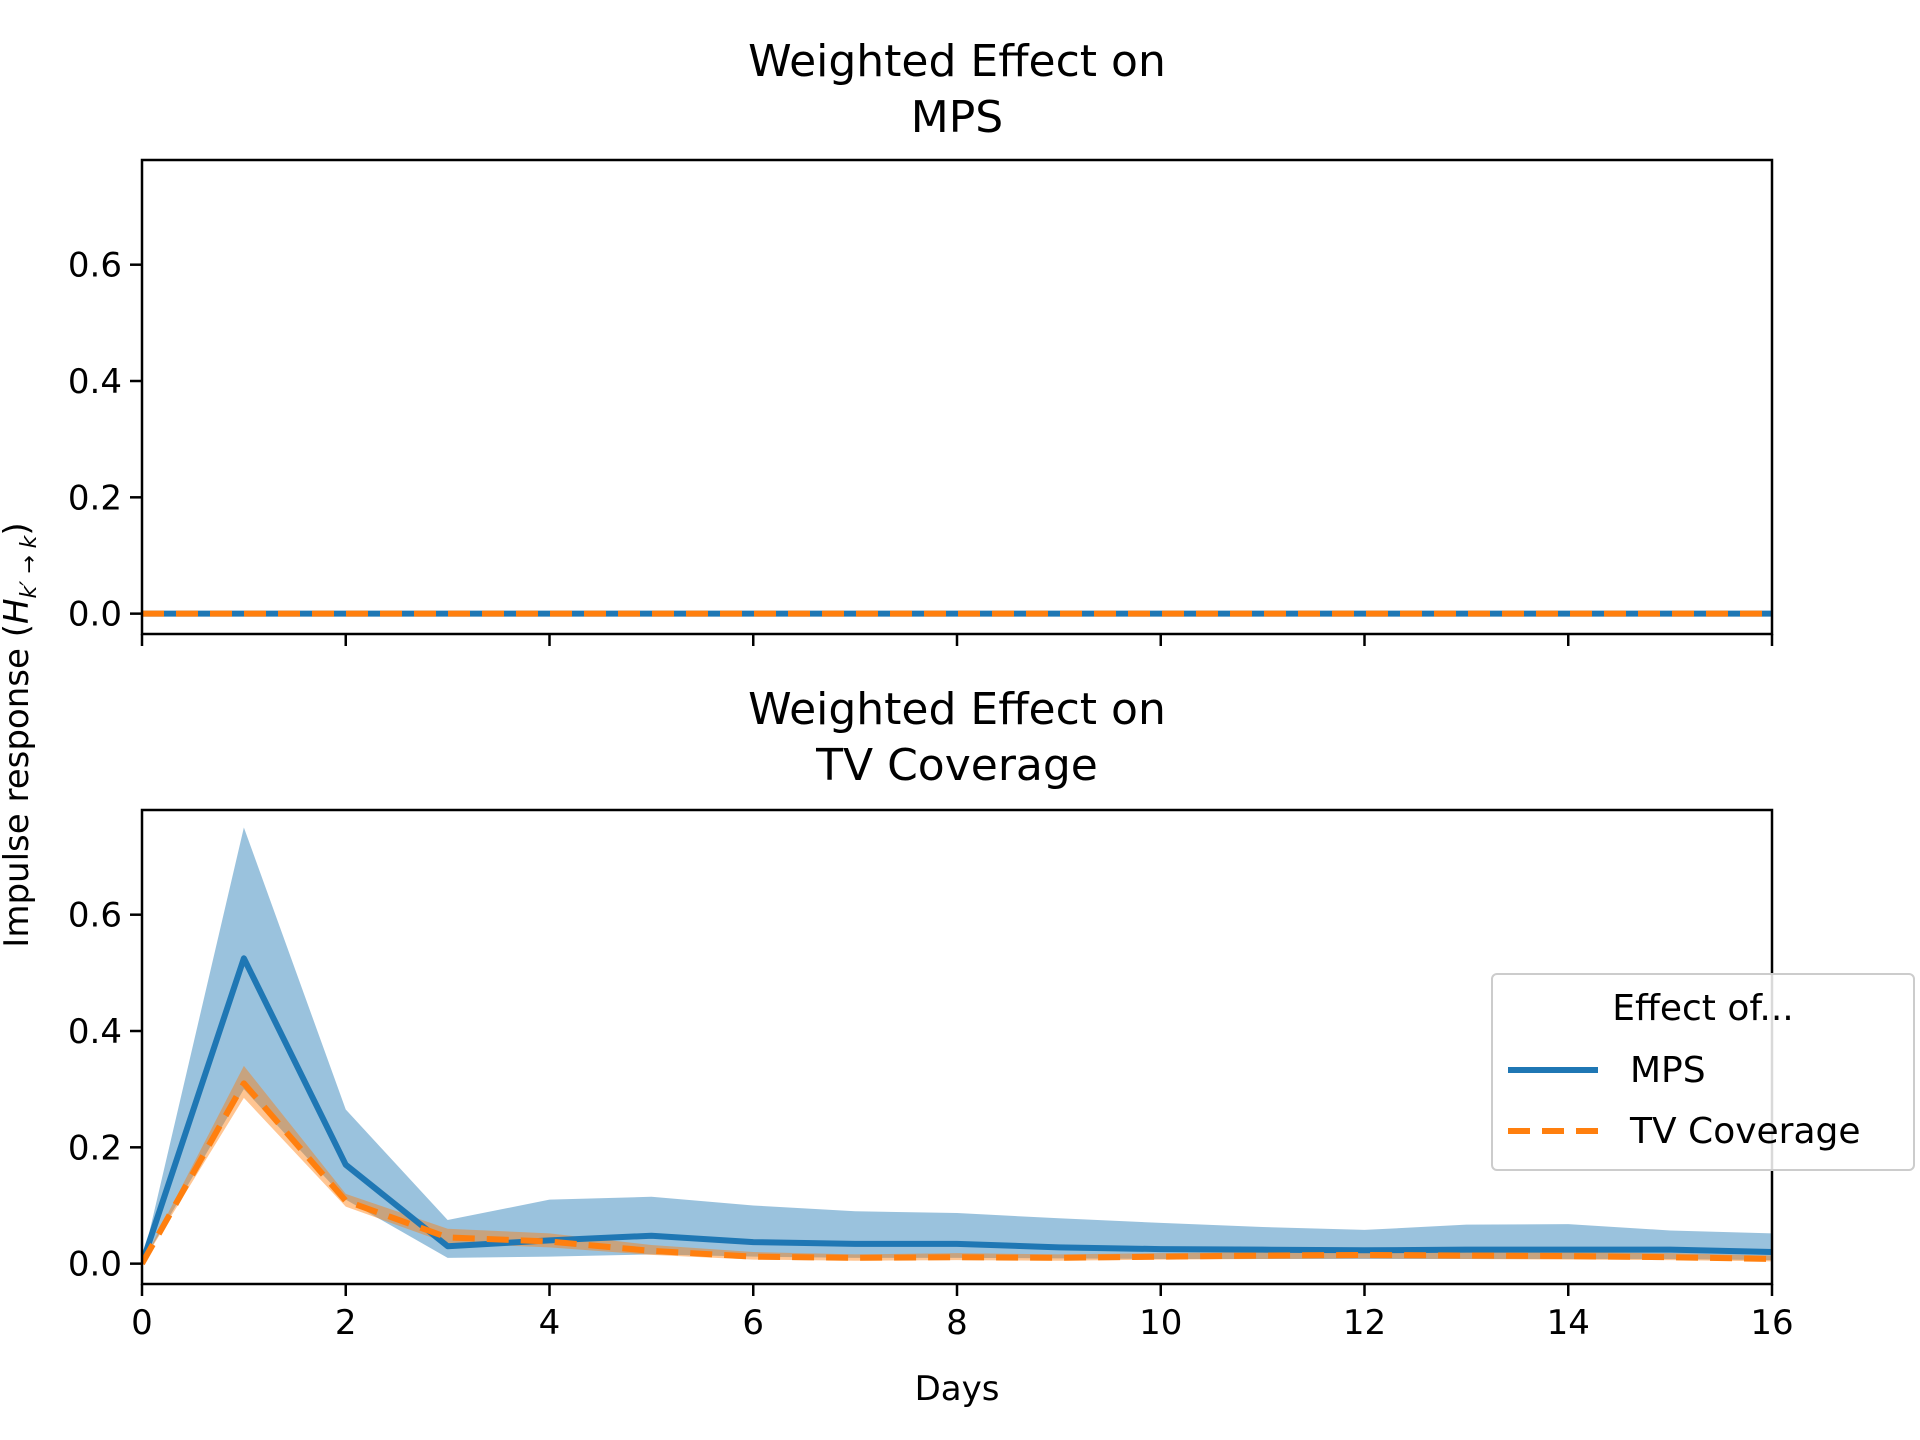  Describe the element at coordinates (1568, 1323) in the screenshot. I see `x-tick-label: 14` at that location.